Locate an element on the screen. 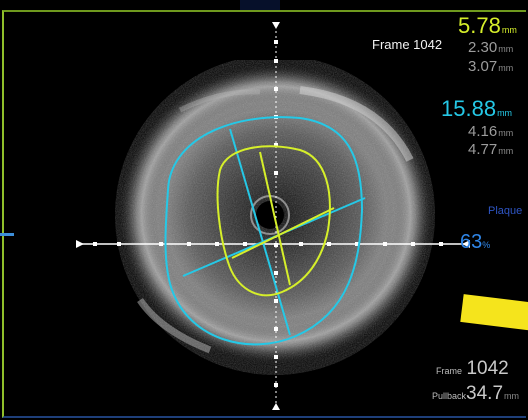  pullback-unit: mm is located at coordinates (512, 396).